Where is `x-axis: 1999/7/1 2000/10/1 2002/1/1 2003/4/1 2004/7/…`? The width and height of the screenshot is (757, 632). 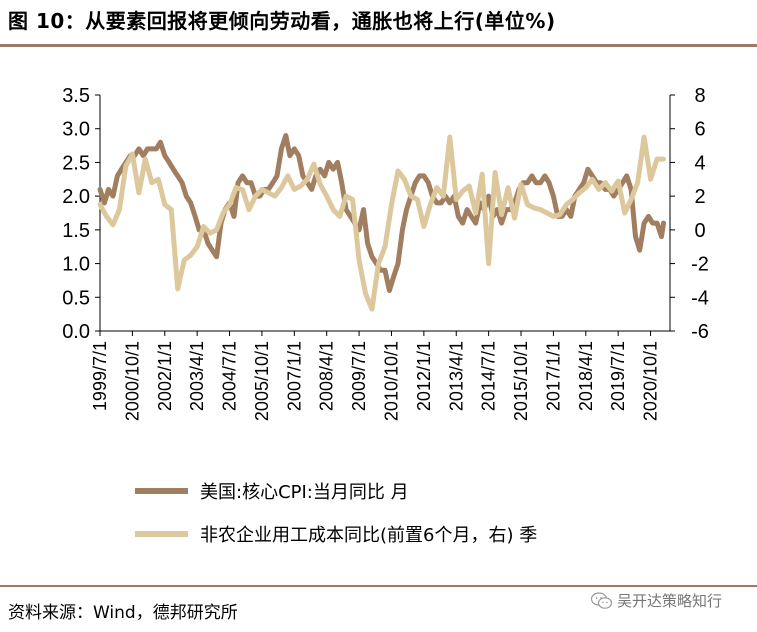
x-axis: 1999/7/1 2000/10/1 2002/1/1 2003/4/1 2004/7/… is located at coordinates (375, 376).